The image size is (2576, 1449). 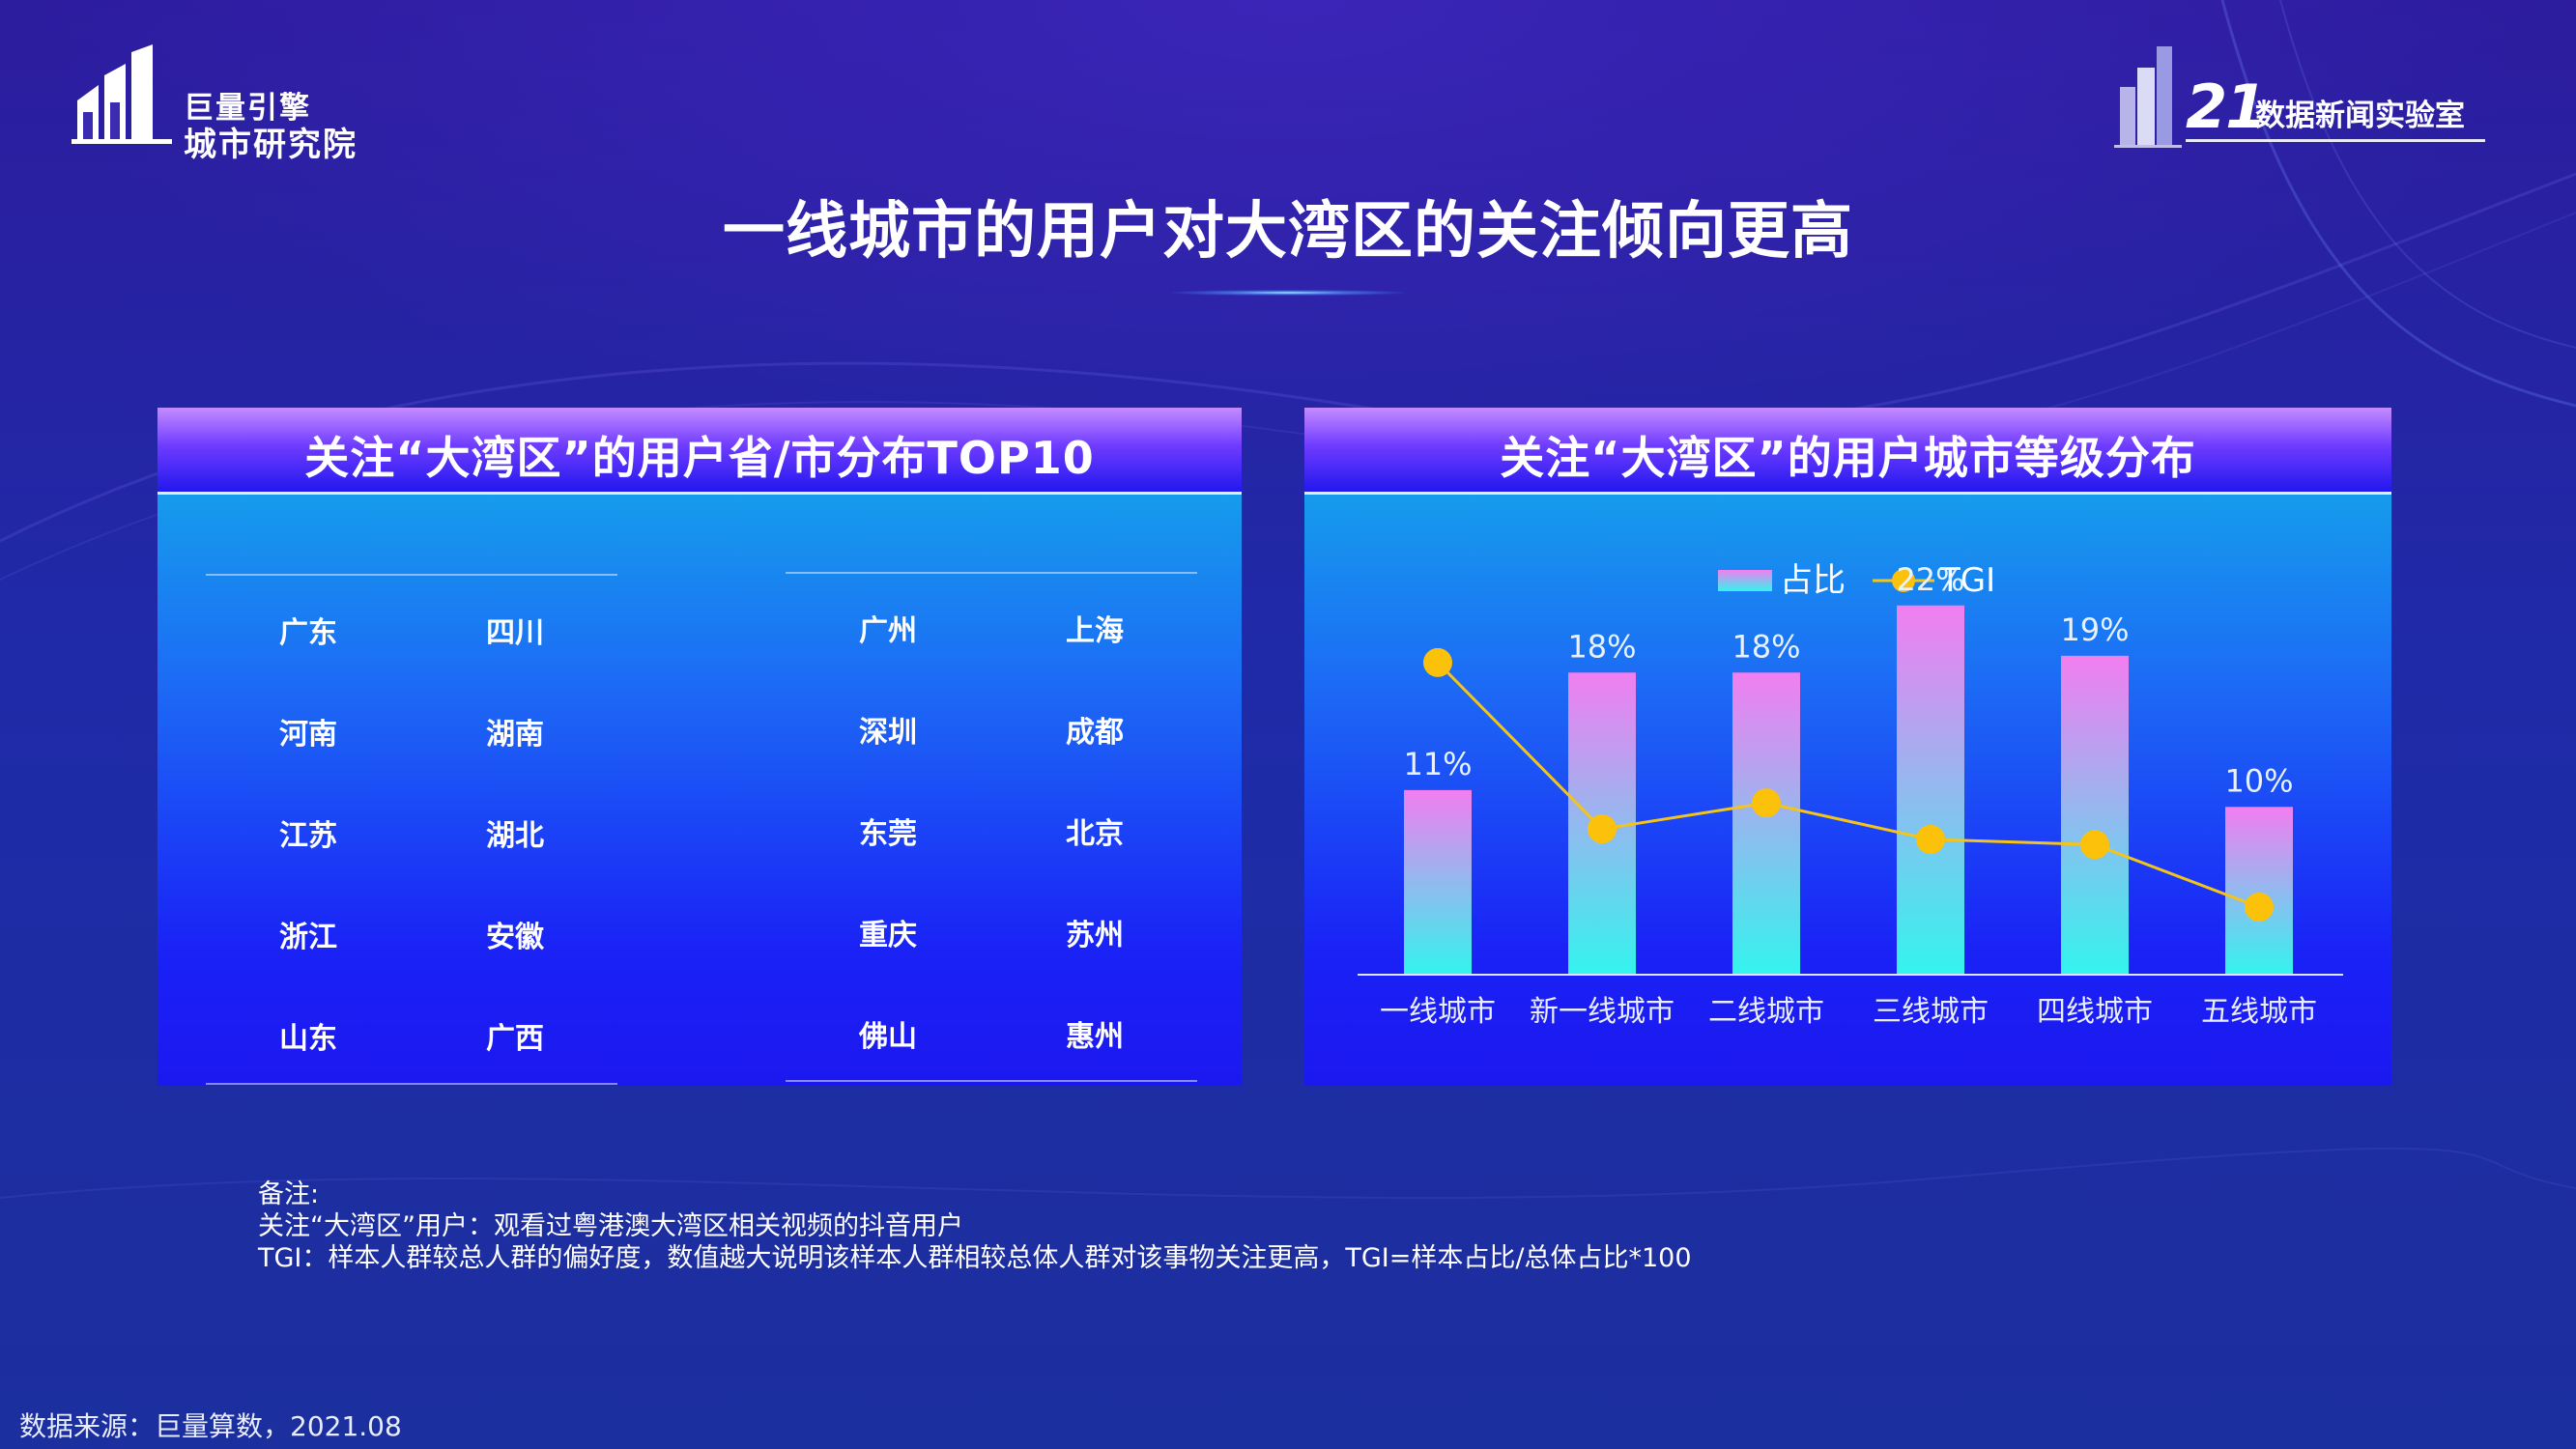 What do you see at coordinates (1095, 1037) in the screenshot?
I see `city-10: 惠州` at bounding box center [1095, 1037].